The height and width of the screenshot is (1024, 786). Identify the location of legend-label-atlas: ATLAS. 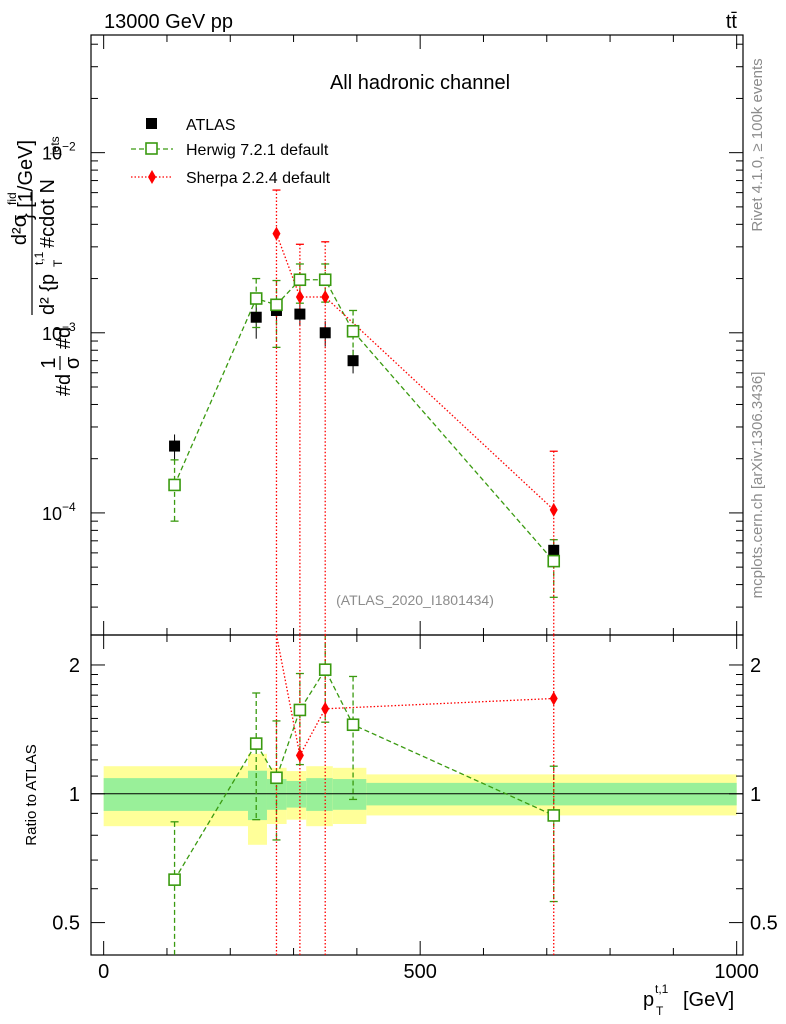
(211, 125).